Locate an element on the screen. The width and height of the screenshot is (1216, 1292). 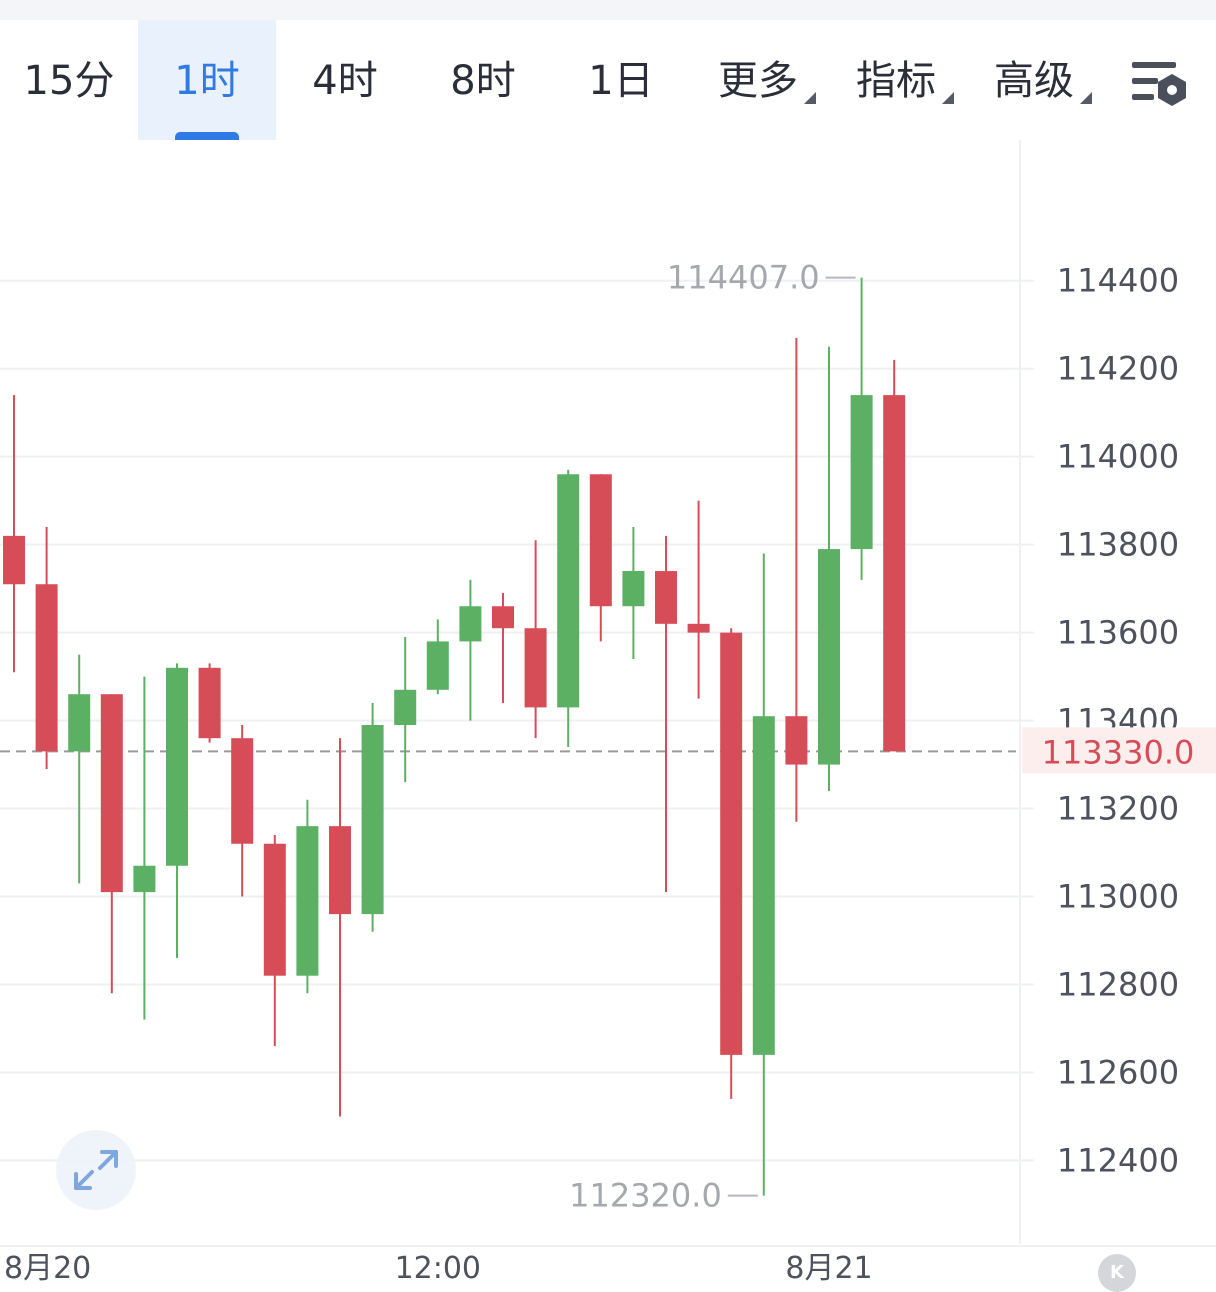
price-tick-label: 112800 is located at coordinates (1118, 984).